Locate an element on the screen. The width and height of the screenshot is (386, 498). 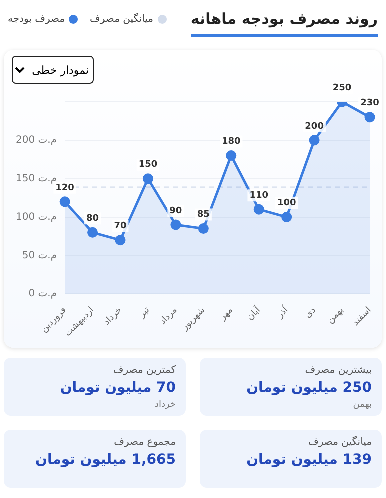
data-label: 85 is located at coordinates (203, 215).